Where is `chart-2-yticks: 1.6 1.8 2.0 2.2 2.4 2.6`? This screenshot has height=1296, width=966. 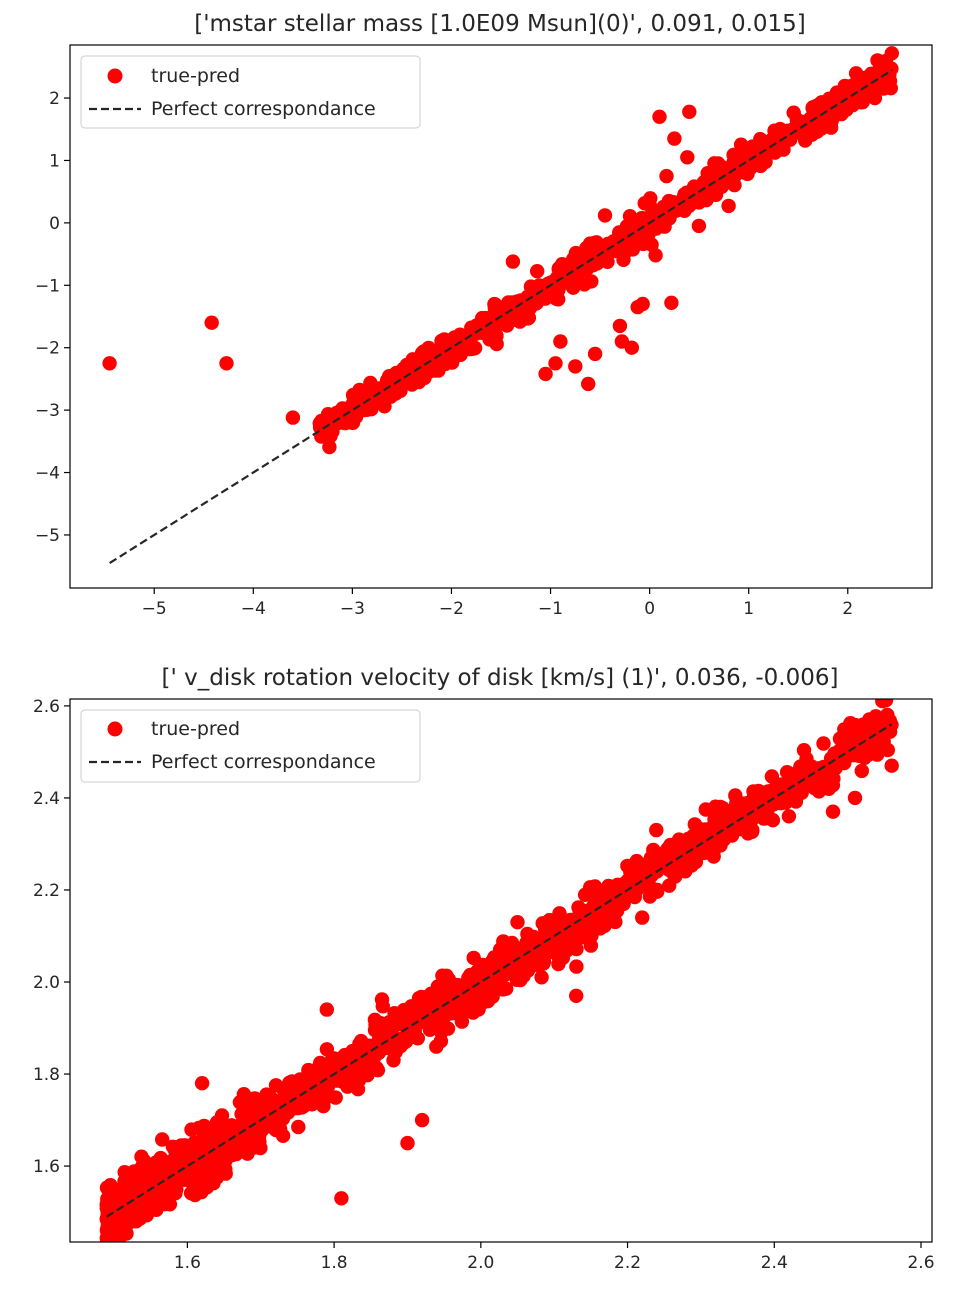
chart-2-yticks: 1.6 1.8 2.0 2.2 2.4 2.6 is located at coordinates (51, 937).